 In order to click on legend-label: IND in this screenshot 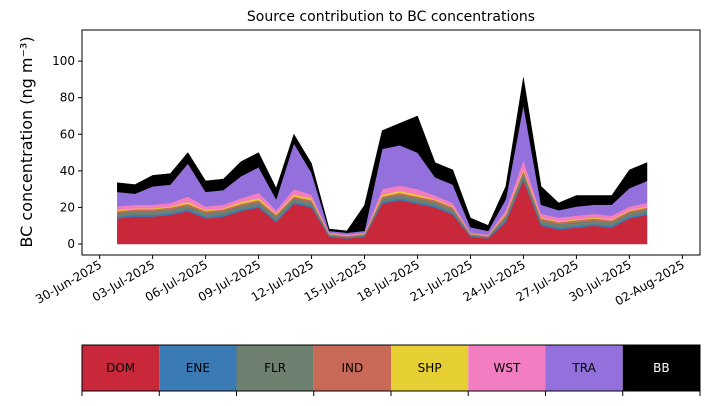, I will do `click(352, 368)`.